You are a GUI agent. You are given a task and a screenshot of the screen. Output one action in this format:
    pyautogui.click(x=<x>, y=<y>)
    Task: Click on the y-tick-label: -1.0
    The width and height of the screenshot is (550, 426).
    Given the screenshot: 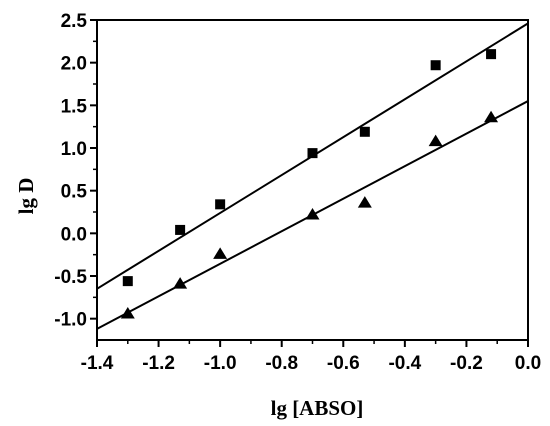 What is the action you would take?
    pyautogui.click(x=70, y=320)
    